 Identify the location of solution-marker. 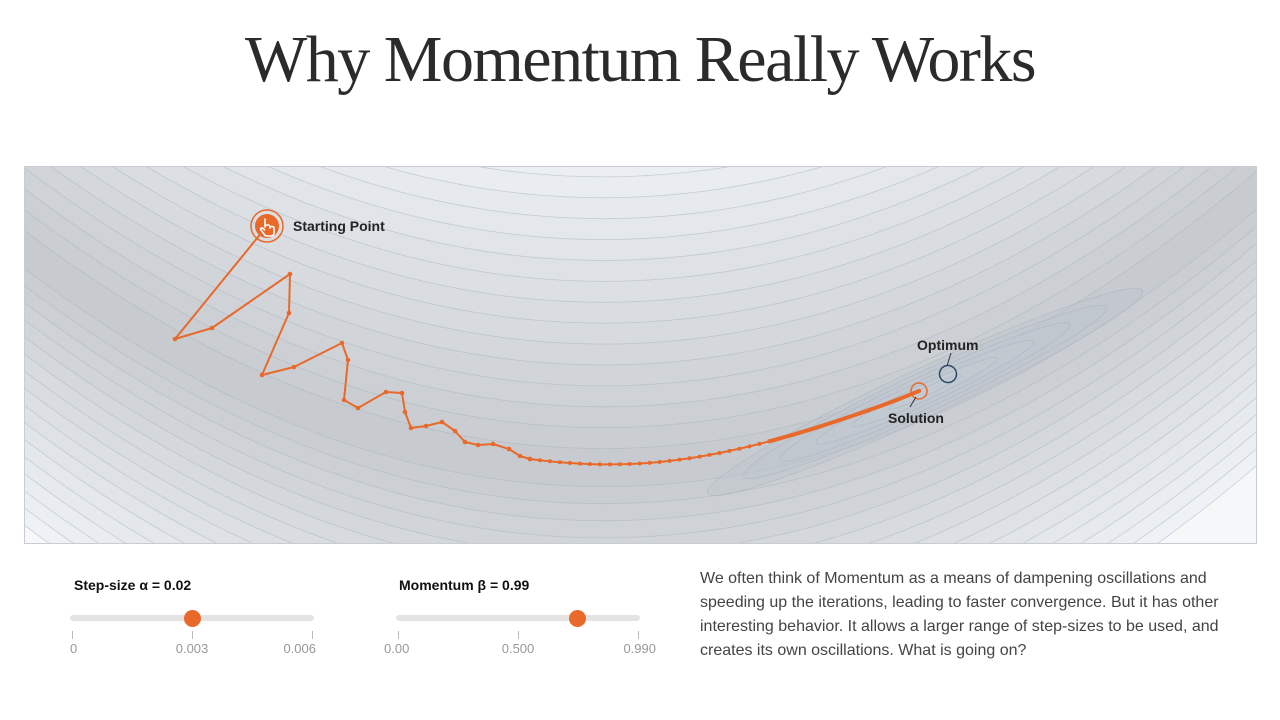
(919, 391).